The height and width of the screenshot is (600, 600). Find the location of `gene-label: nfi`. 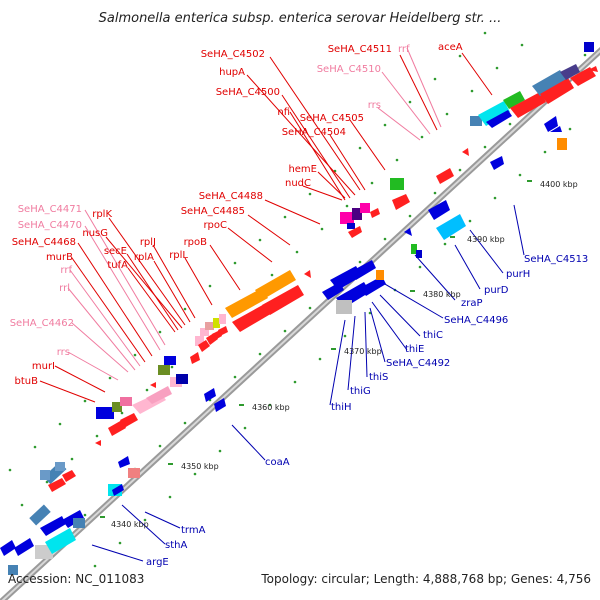

gene-label: nfi is located at coordinates (283, 112).